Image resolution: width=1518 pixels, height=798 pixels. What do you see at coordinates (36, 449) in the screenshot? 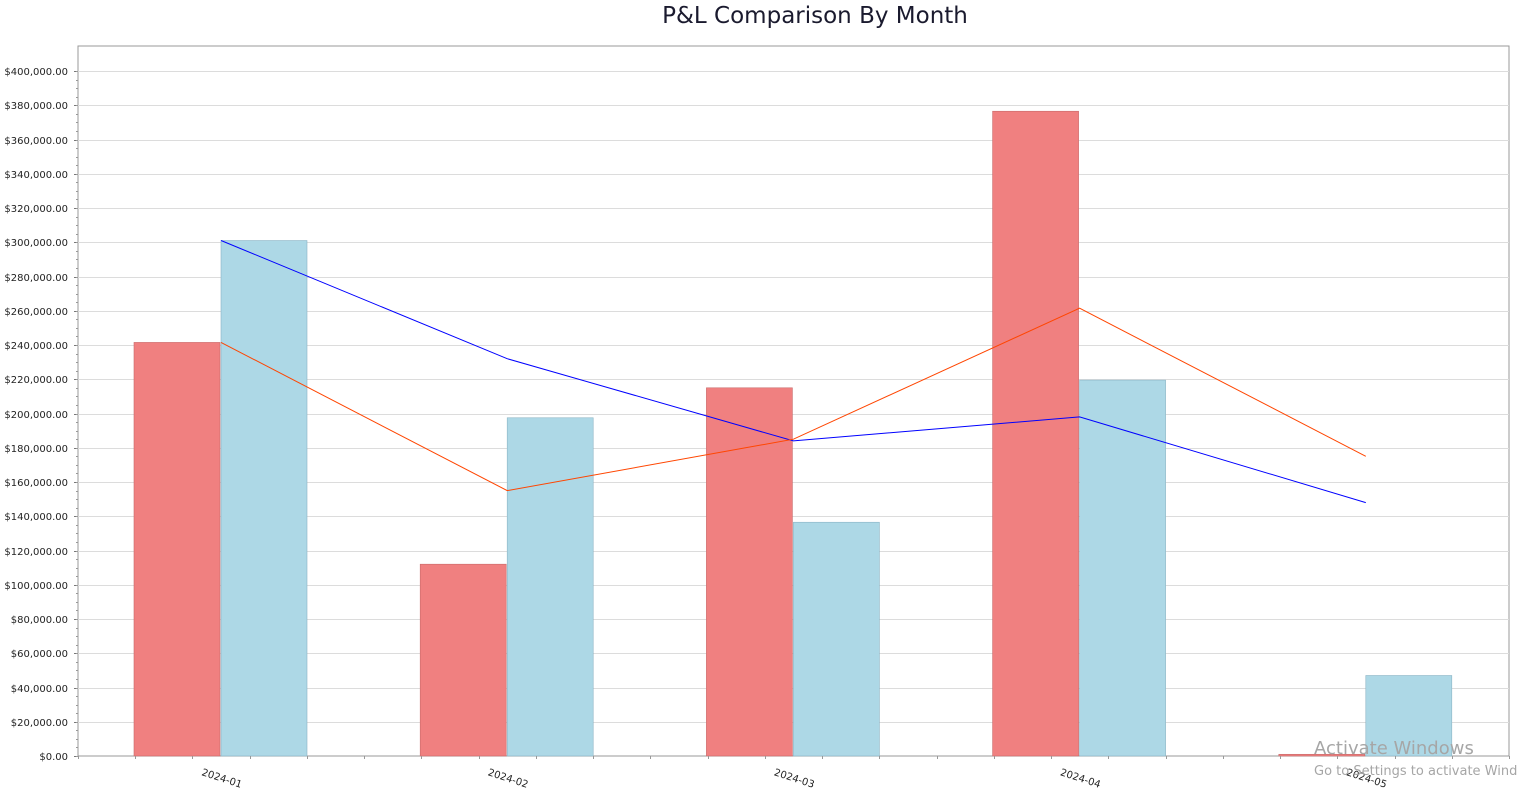
I see `y-tick-label: $180,000.00` at bounding box center [36, 449].